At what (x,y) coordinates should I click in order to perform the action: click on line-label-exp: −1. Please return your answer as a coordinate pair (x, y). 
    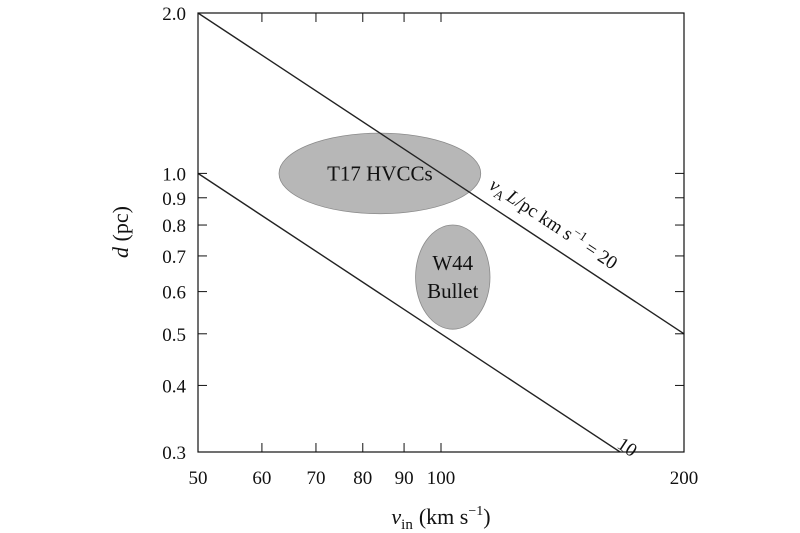
    Looking at the image, I should click on (581, 234).